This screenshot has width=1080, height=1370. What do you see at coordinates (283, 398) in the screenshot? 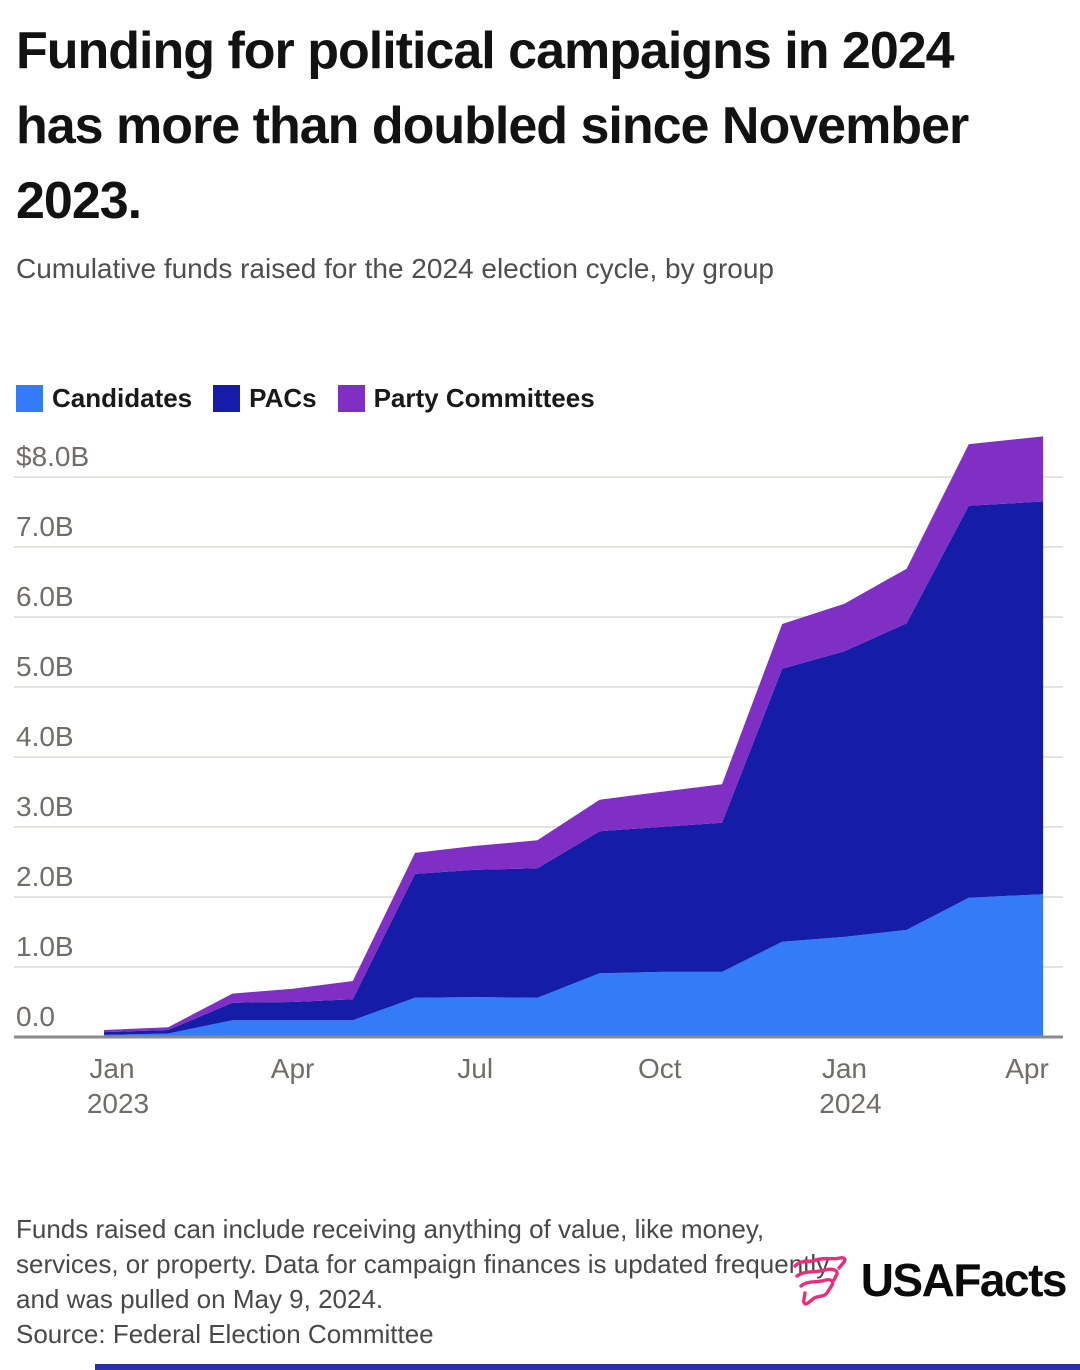
I see `legend-label-pacs: PACs` at bounding box center [283, 398].